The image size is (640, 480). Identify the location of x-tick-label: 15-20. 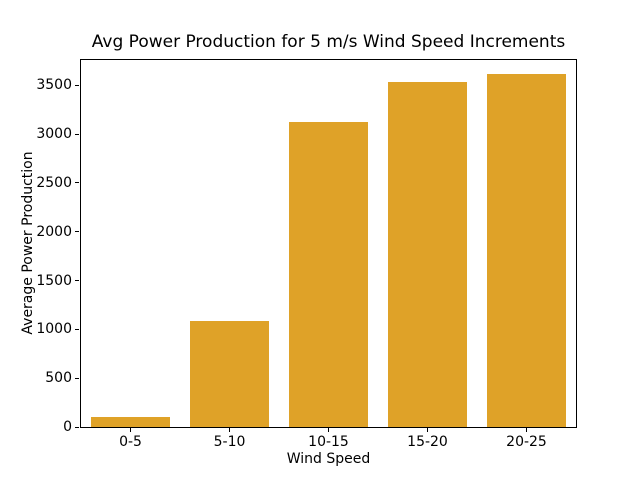
(427, 442).